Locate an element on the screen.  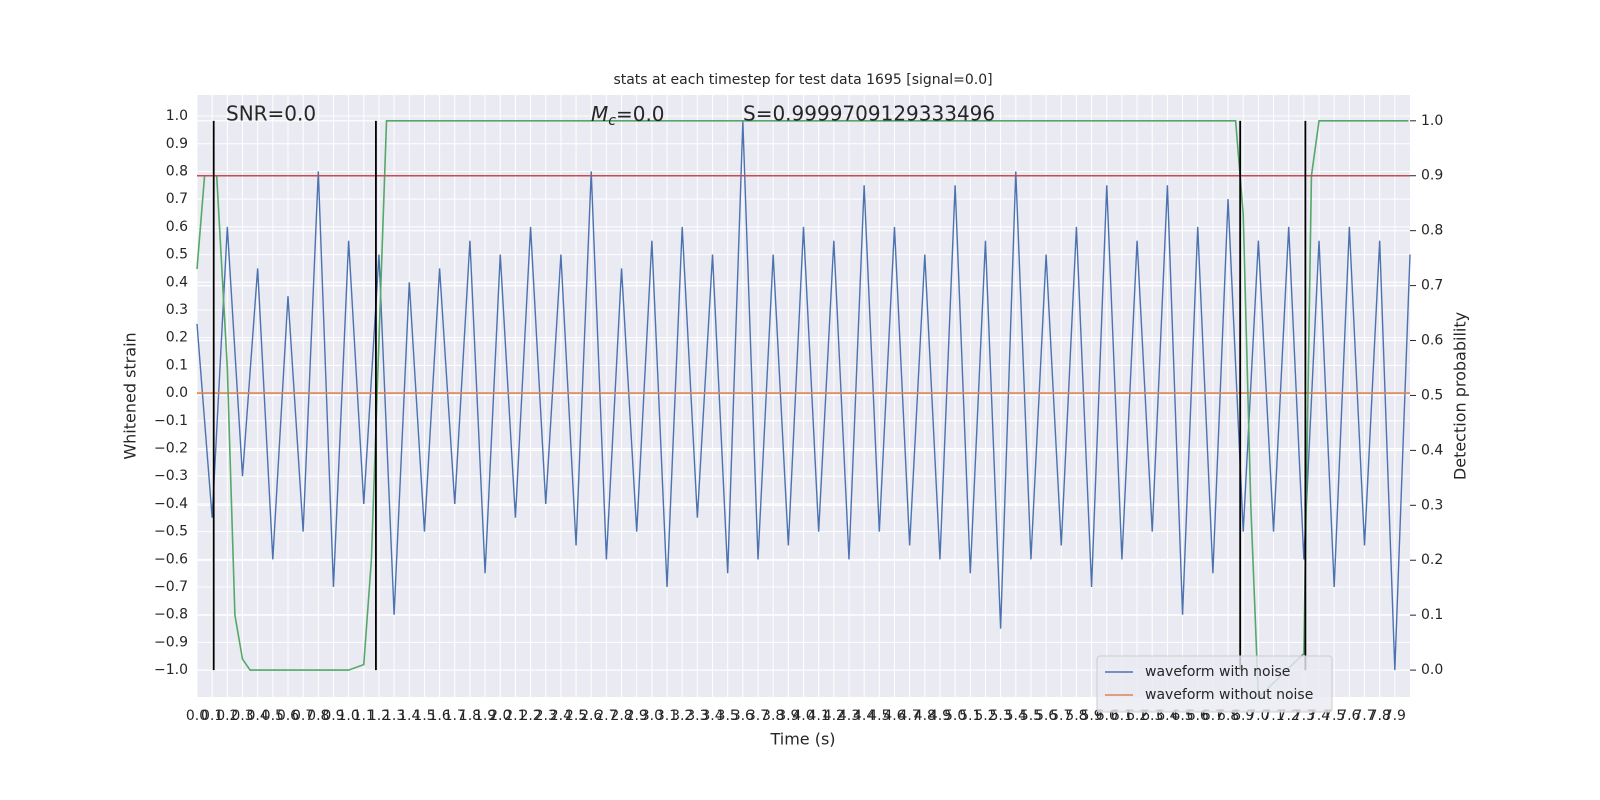
x-tick-label: 3.4 is located at coordinates (712, 716).